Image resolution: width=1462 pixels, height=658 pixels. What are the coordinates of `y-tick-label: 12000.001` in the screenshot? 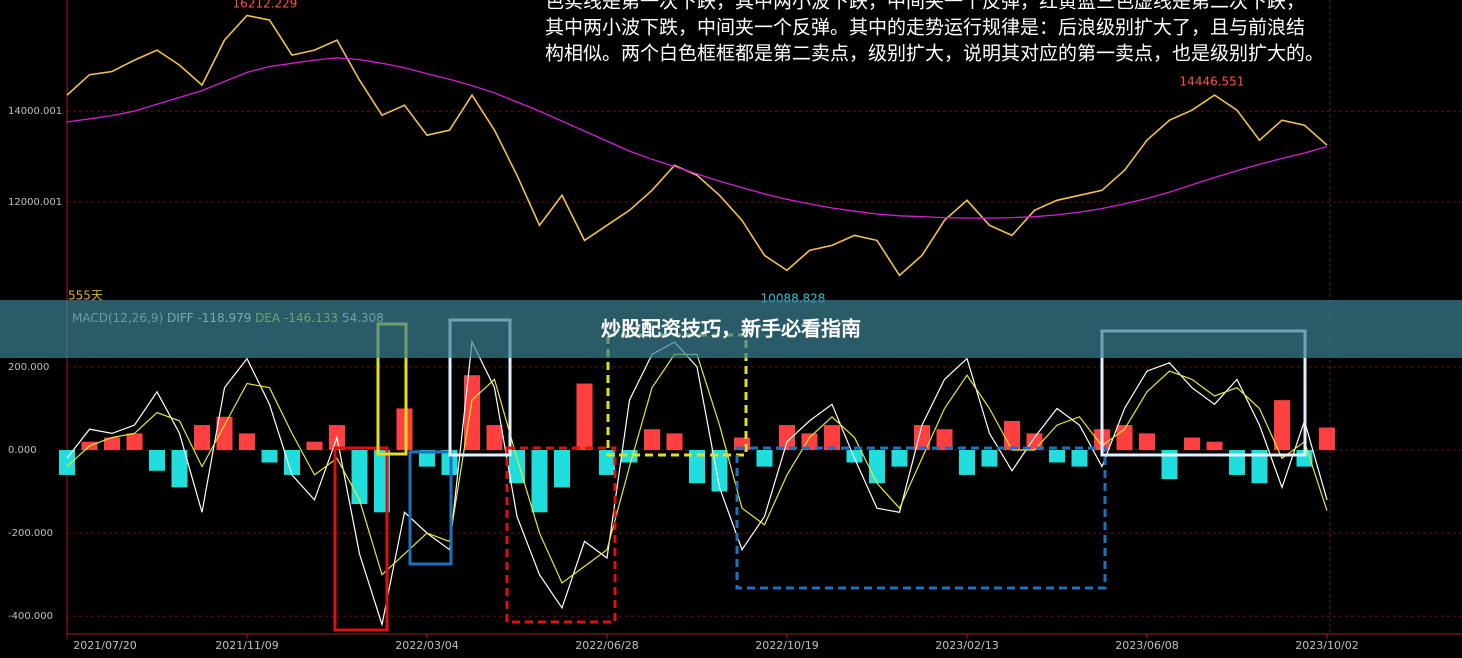 It's located at (35, 202).